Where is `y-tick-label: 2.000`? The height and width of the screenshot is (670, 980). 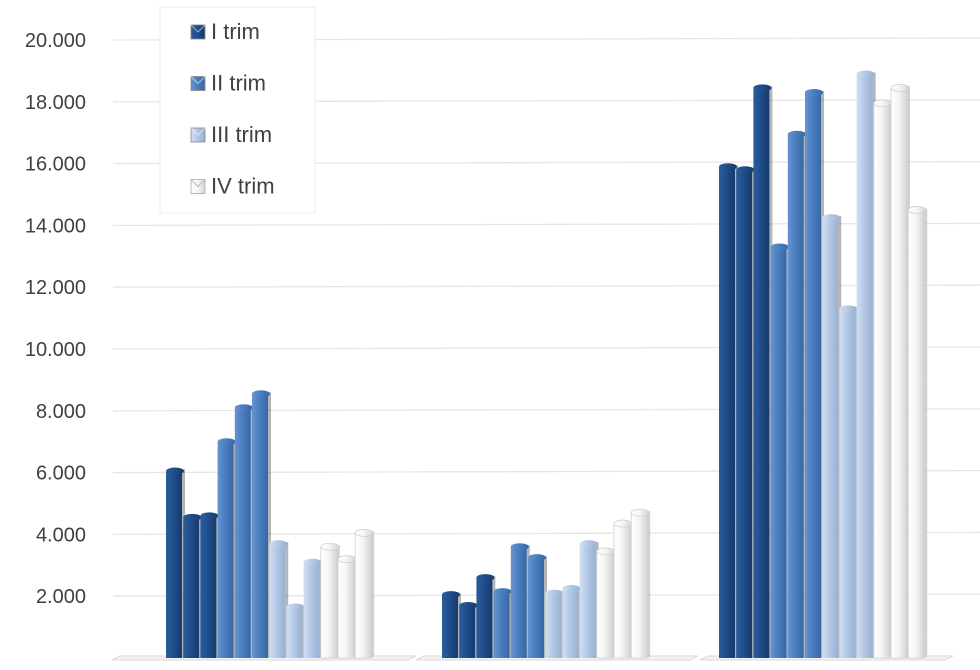 y-tick-label: 2.000 is located at coordinates (61, 597).